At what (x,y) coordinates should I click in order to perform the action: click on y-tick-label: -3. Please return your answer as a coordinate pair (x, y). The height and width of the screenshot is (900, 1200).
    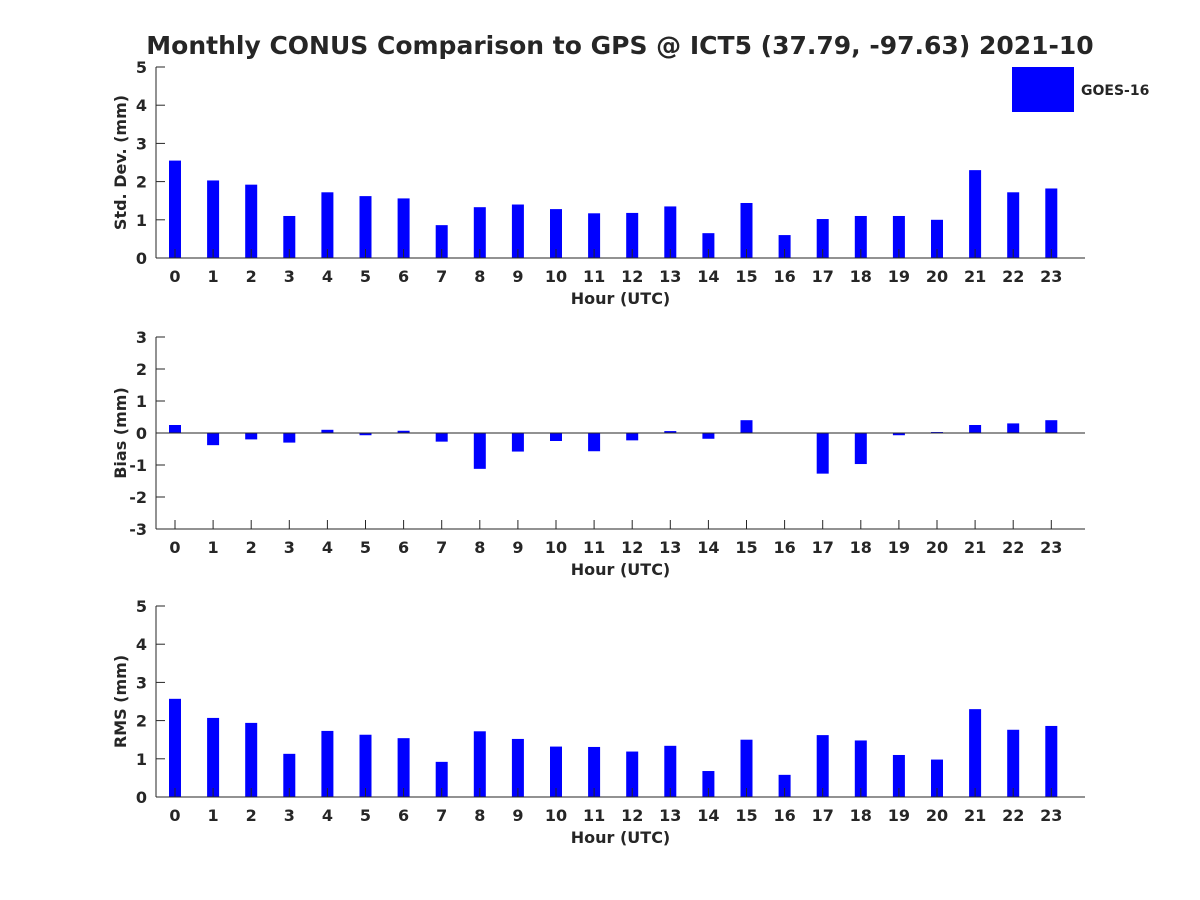
    Looking at the image, I should click on (138, 529).